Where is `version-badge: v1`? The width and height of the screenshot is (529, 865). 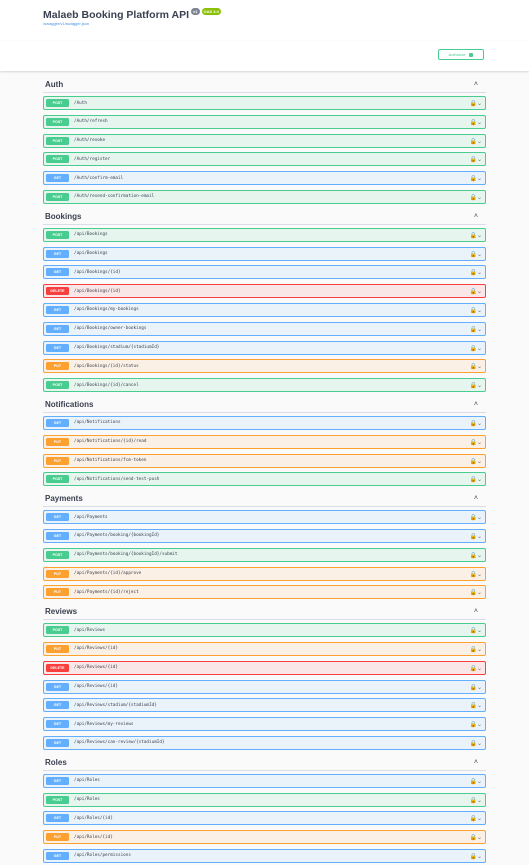
version-badge: v1 is located at coordinates (195, 11).